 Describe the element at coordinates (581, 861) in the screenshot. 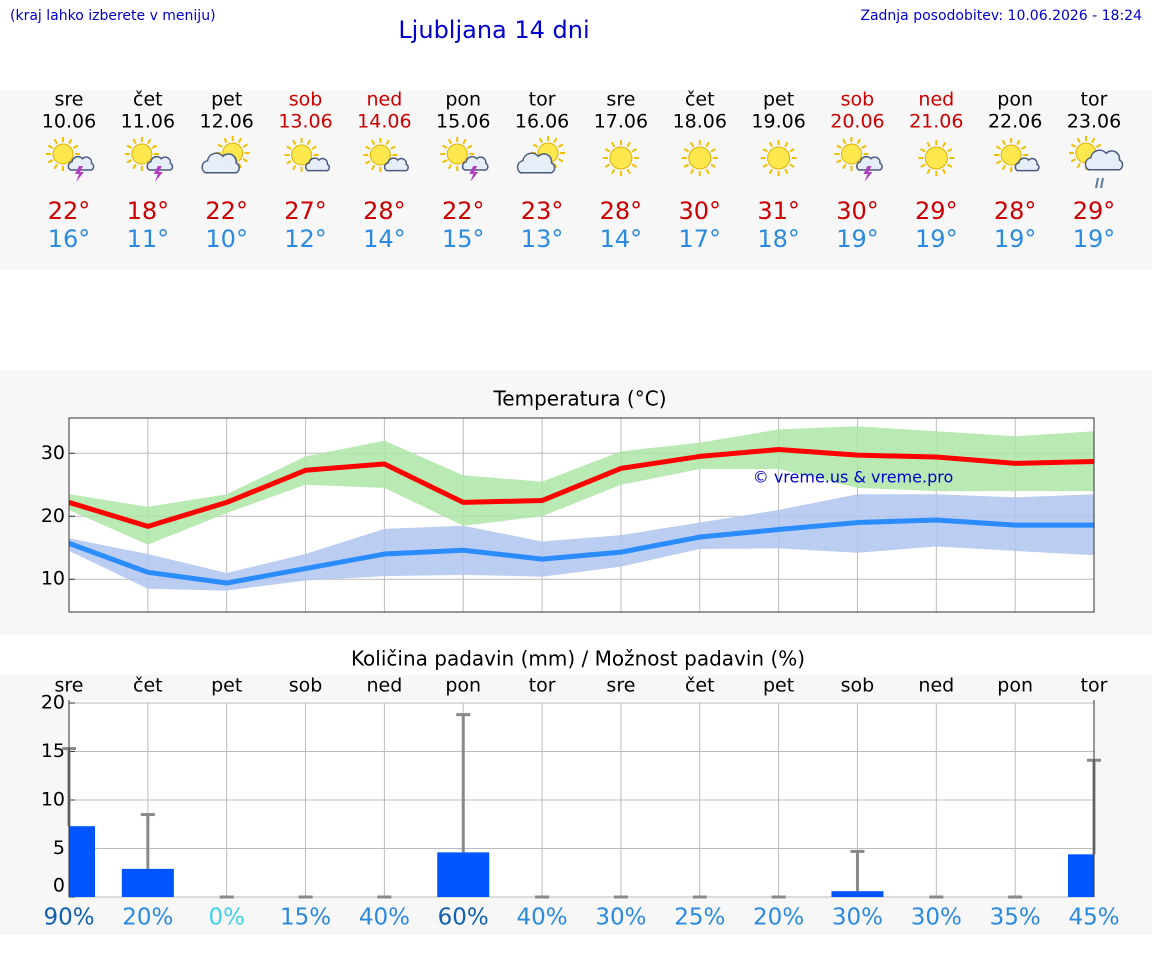

I see `bars` at that location.